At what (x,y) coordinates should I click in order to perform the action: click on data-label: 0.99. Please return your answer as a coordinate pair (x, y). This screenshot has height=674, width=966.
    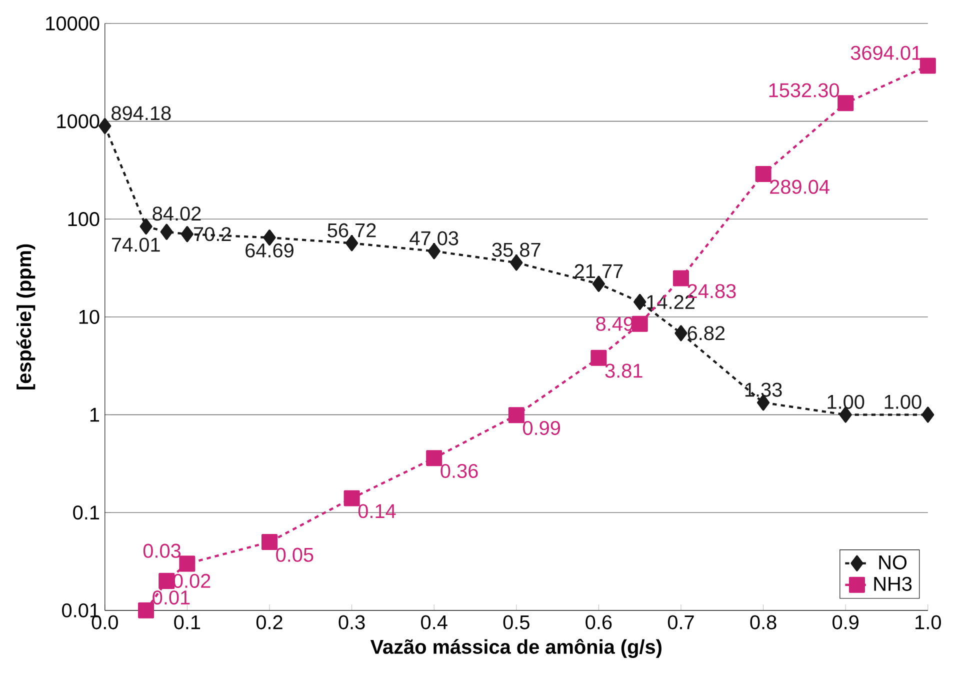
    Looking at the image, I should click on (541, 427).